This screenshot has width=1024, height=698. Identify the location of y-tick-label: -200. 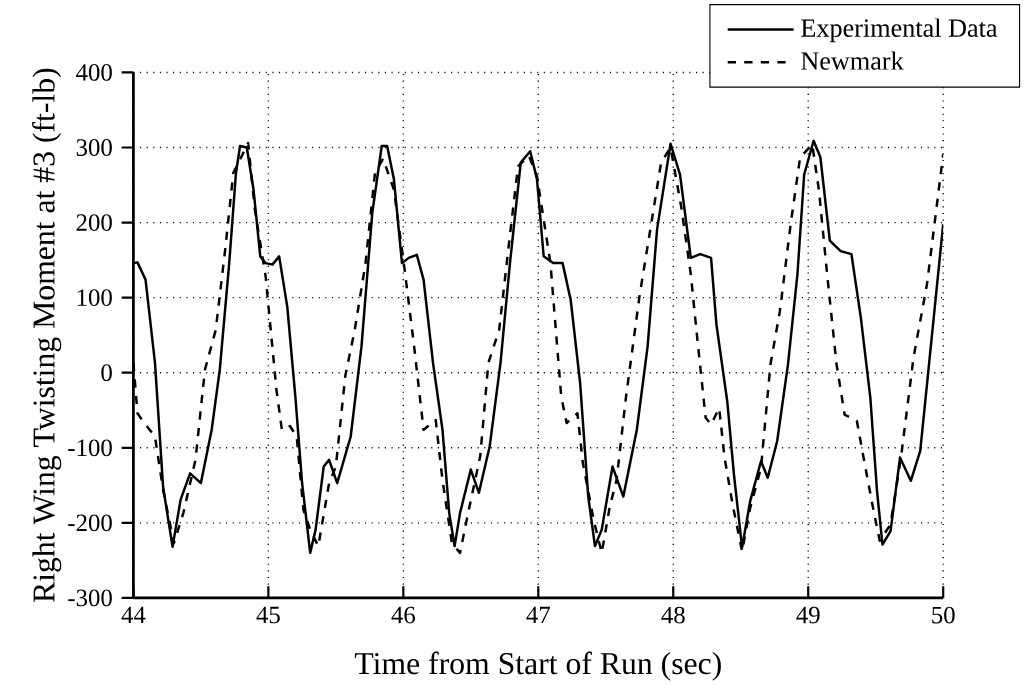
(90, 523).